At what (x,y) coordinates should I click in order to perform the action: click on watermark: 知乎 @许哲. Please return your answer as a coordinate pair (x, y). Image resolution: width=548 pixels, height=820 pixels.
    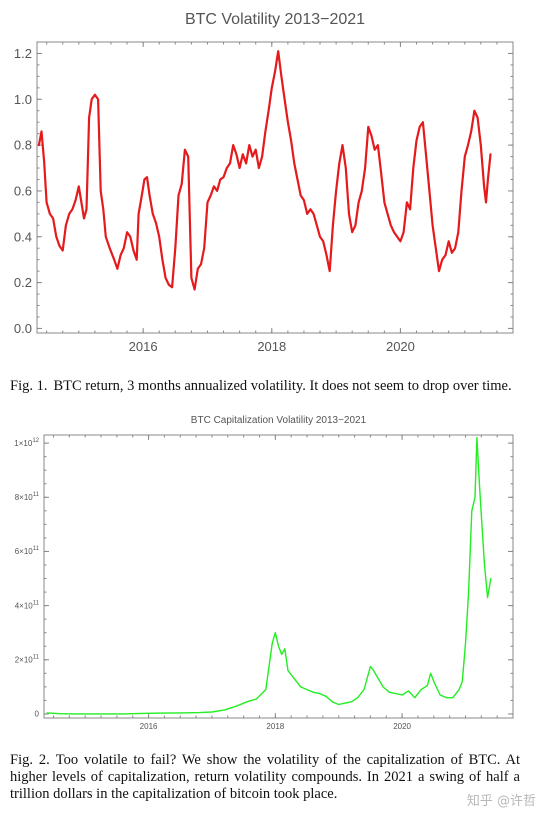
    Looking at the image, I should click on (501, 801).